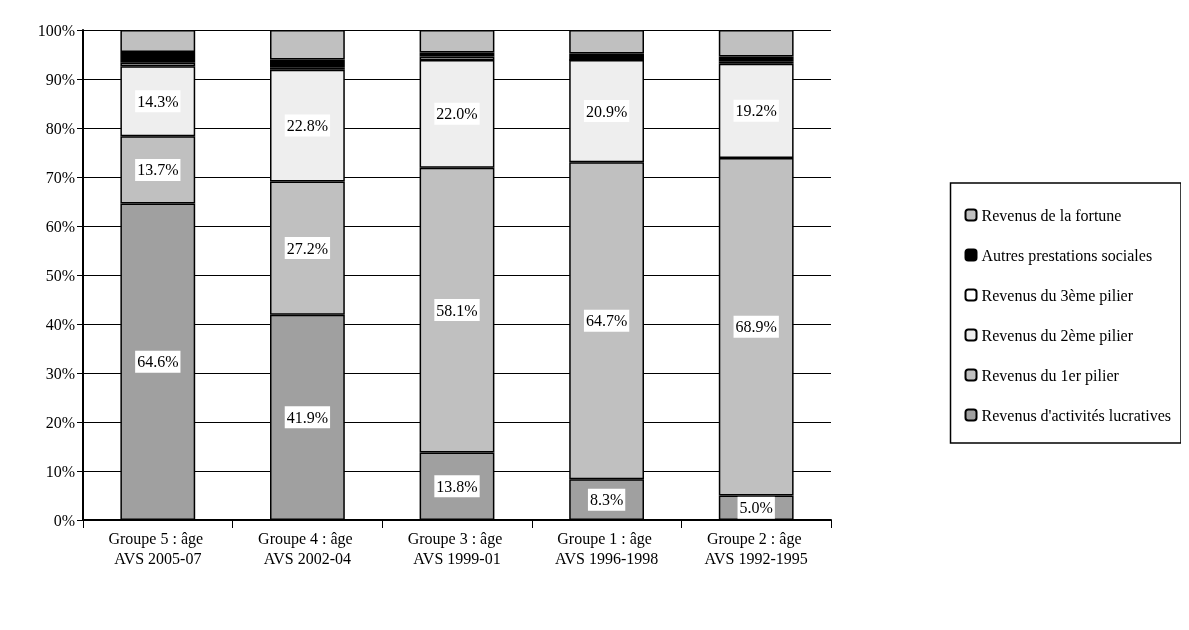  Describe the element at coordinates (60, 226) in the screenshot. I see `y-tick-label: 60%` at that location.